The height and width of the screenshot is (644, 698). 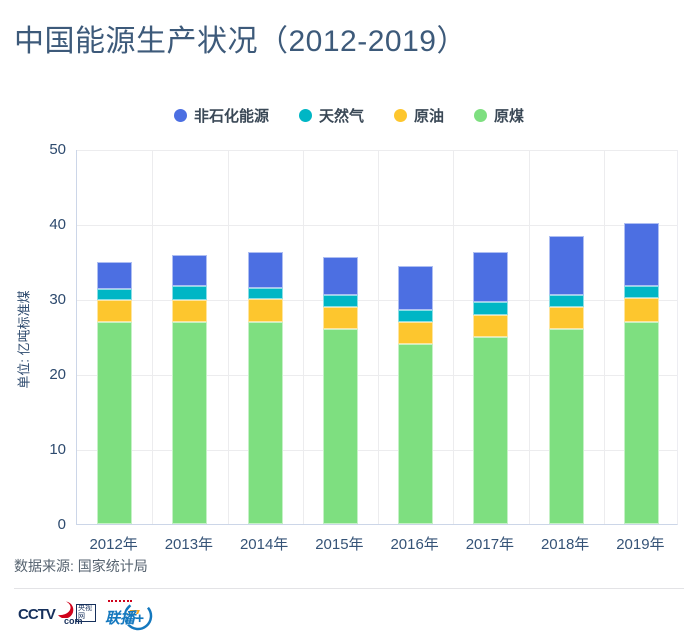 What do you see at coordinates (113, 544) in the screenshot?
I see `x-axis-label-2012年: 2012年` at bounding box center [113, 544].